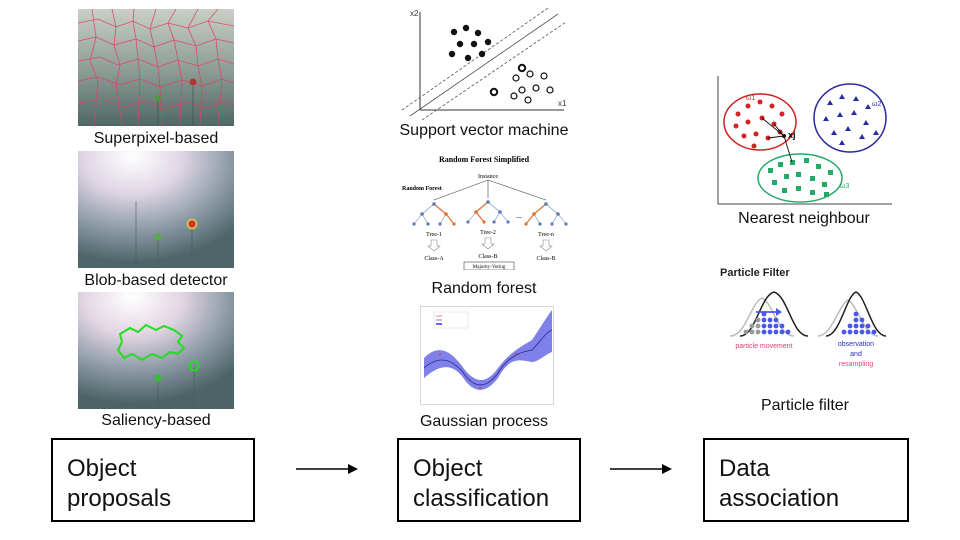 The image size is (960, 540). I want to click on stage-label-line1: Data, so click(744, 468).